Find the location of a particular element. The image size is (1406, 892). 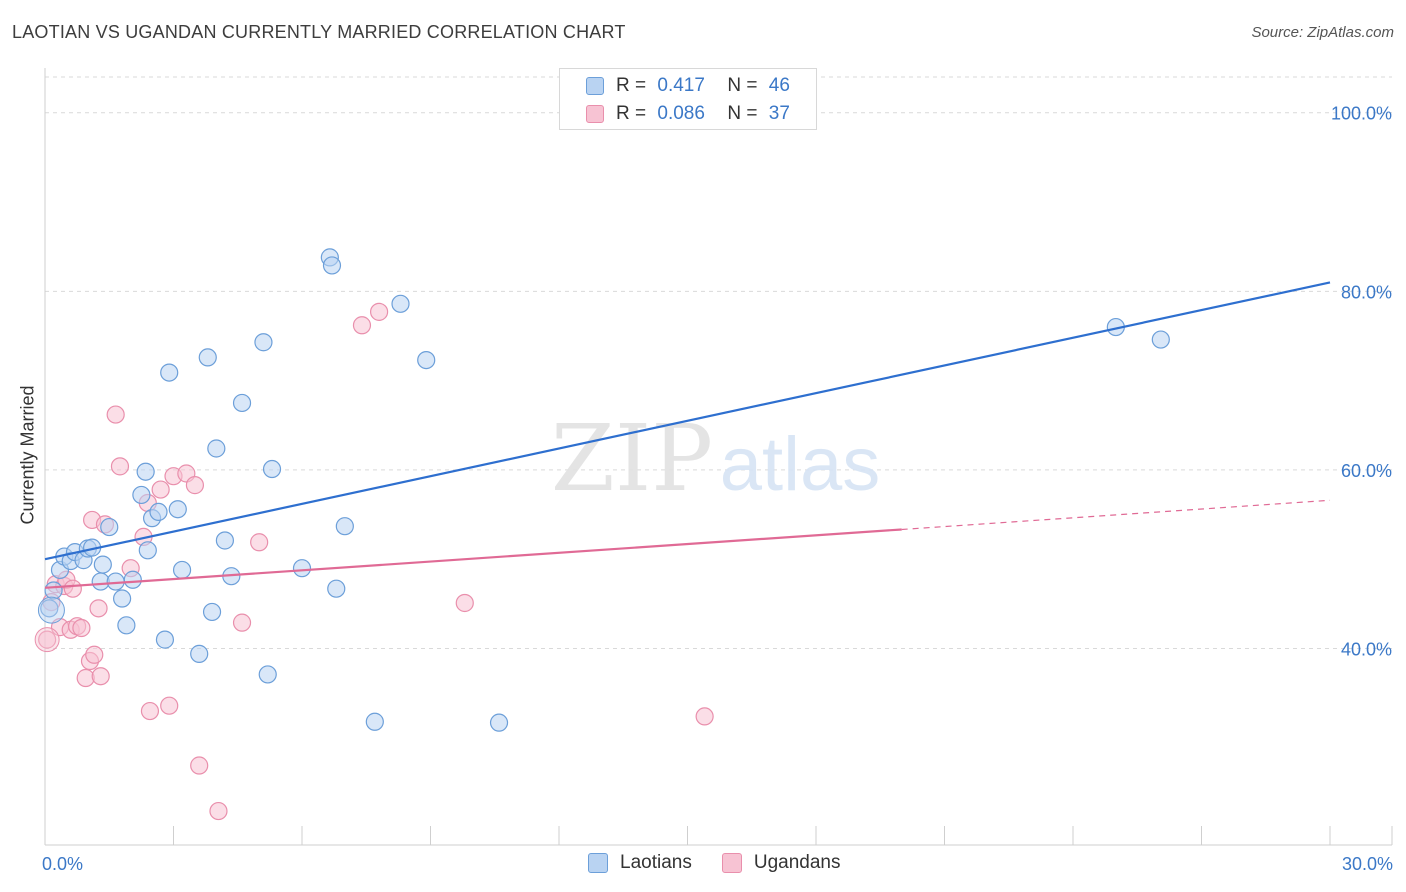

trend-line-extension is located at coordinates (1116, 515).